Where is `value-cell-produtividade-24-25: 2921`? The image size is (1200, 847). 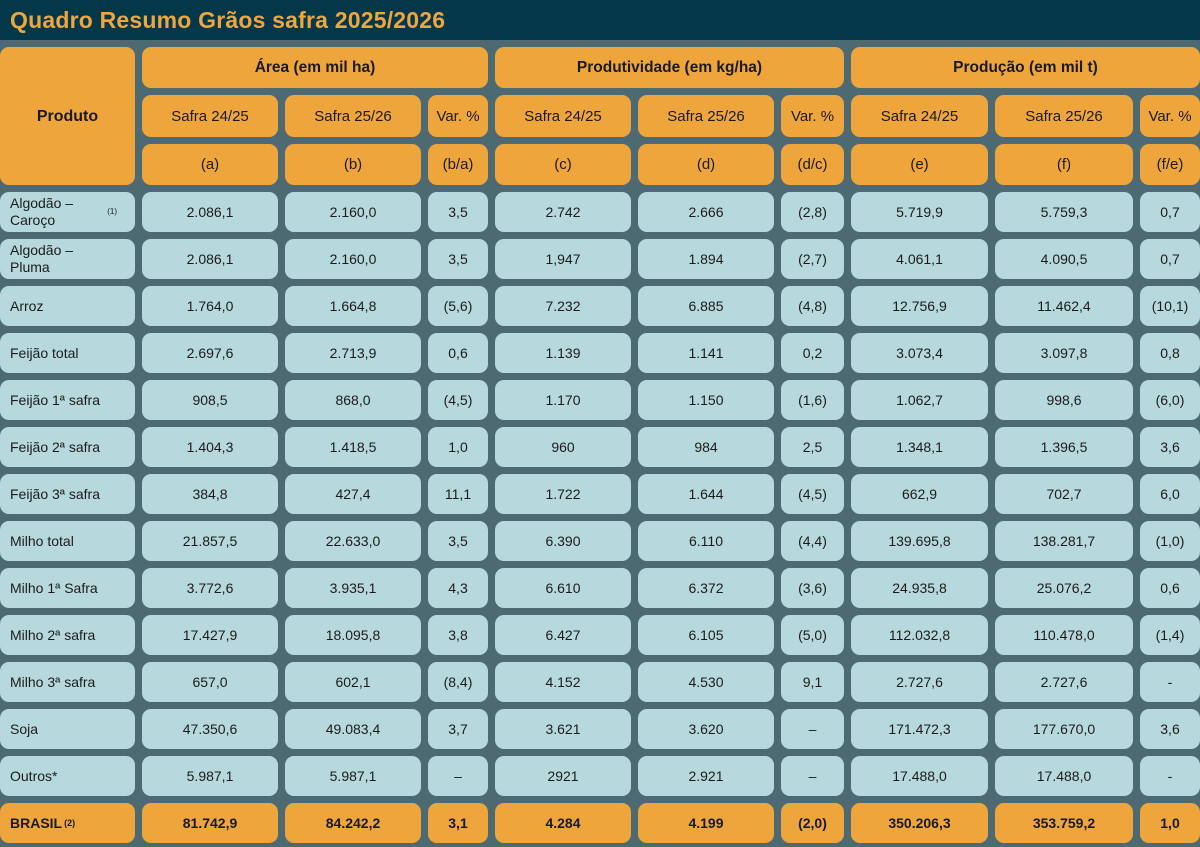 value-cell-produtividade-24-25: 2921 is located at coordinates (563, 776).